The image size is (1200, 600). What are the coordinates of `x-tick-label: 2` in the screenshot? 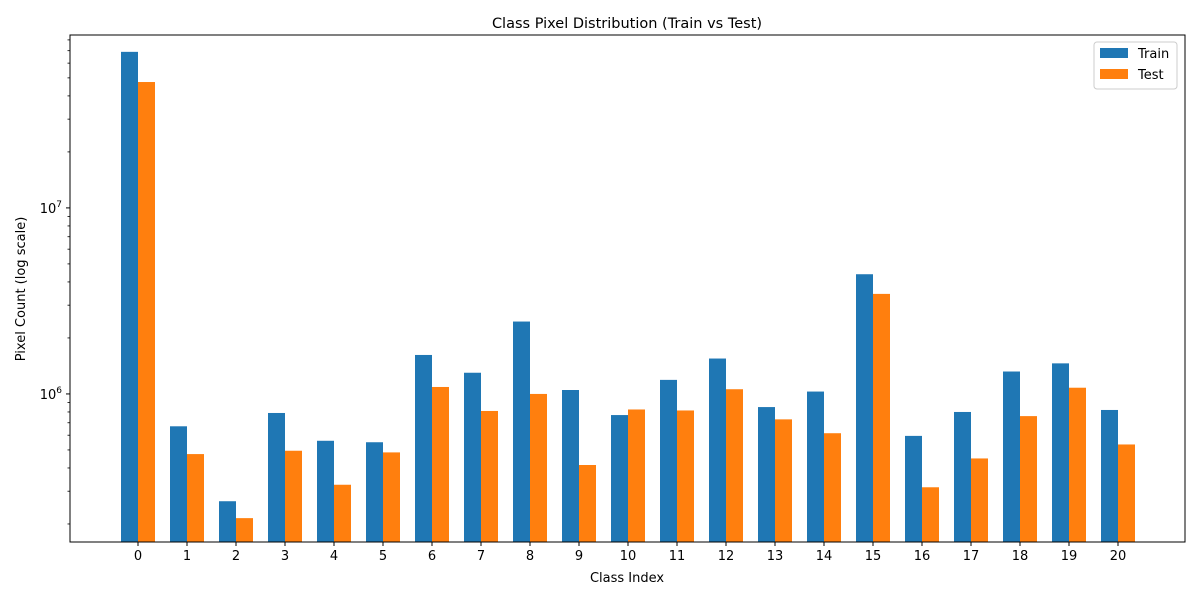 It's located at (236, 556).